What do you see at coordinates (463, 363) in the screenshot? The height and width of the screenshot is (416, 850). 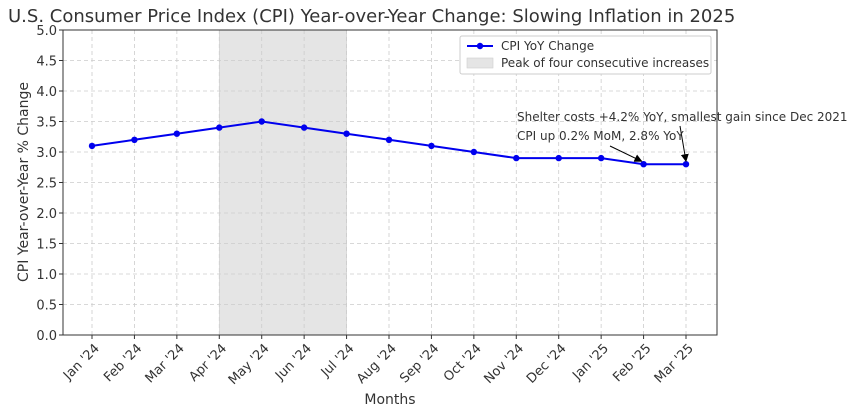 I see `x-tick-label: Oct '24` at bounding box center [463, 363].